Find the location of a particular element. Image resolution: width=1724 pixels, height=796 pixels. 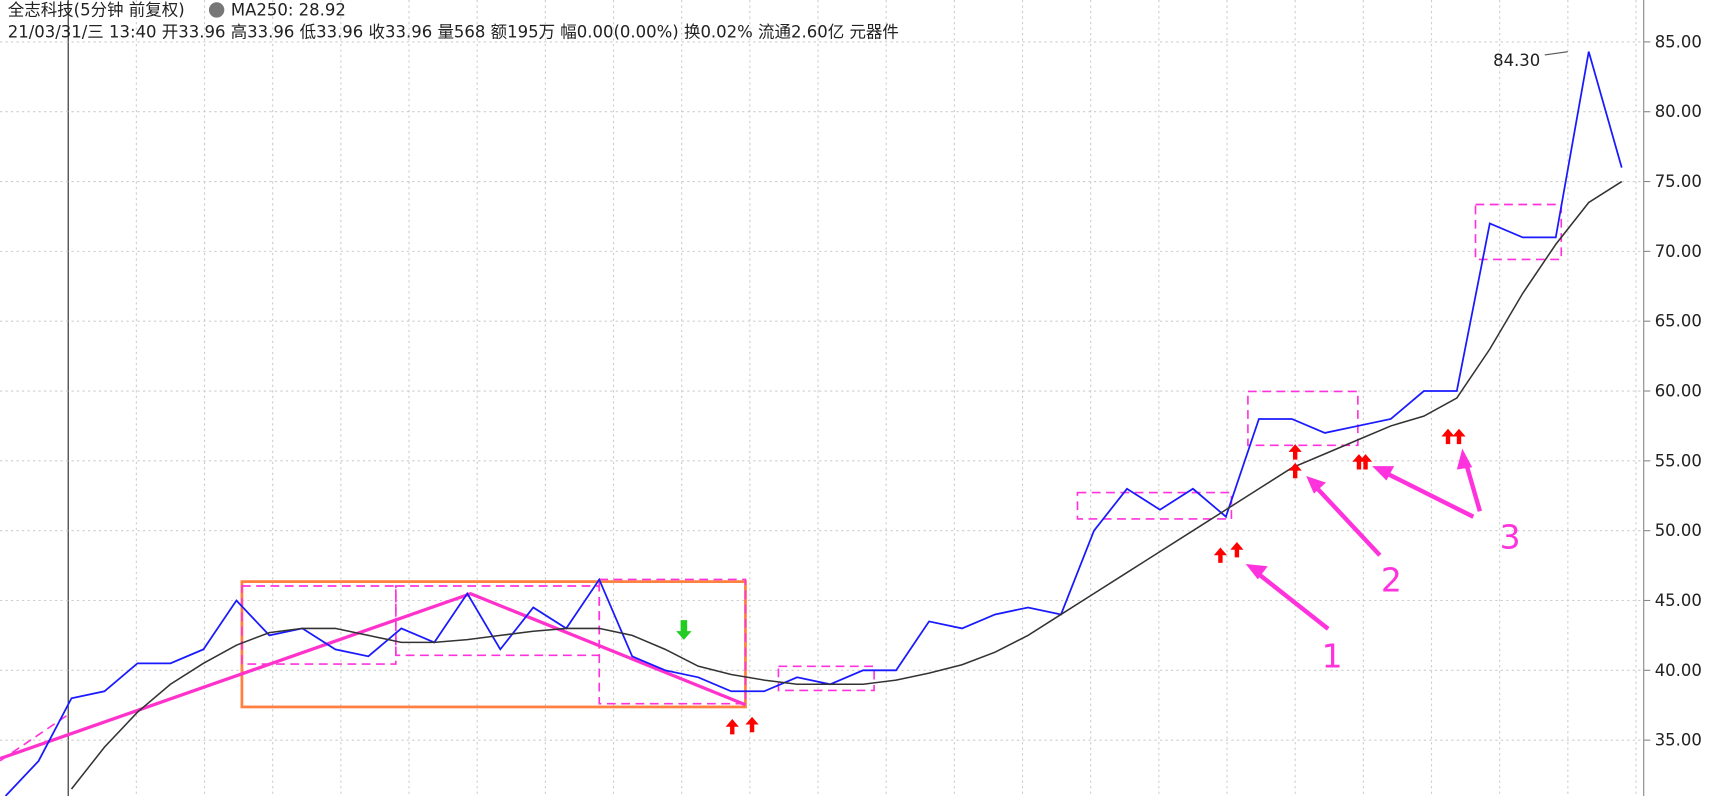

y-tick-label: 65.00 is located at coordinates (1678, 321).